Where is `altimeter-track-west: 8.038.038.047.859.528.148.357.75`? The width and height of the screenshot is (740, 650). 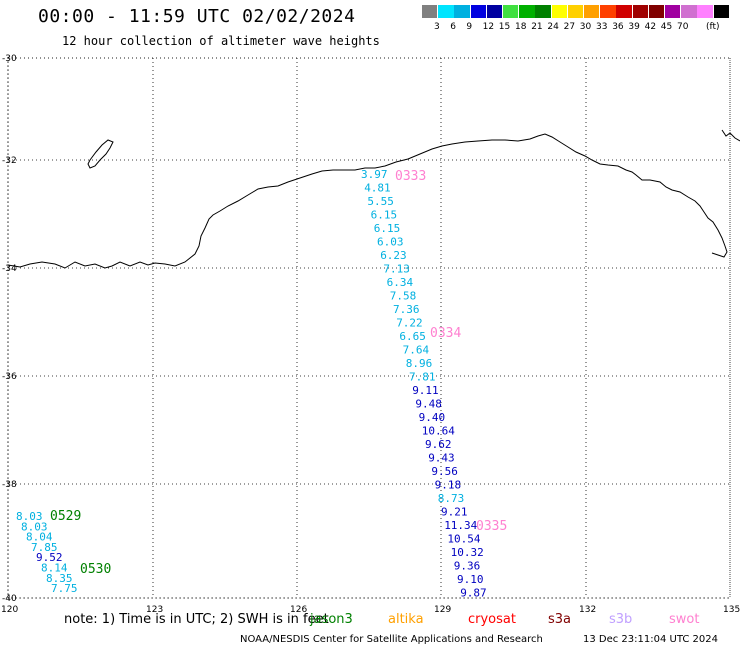 altimeter-track-west: 8.038.038.047.859.528.148.357.75 is located at coordinates (47, 552).